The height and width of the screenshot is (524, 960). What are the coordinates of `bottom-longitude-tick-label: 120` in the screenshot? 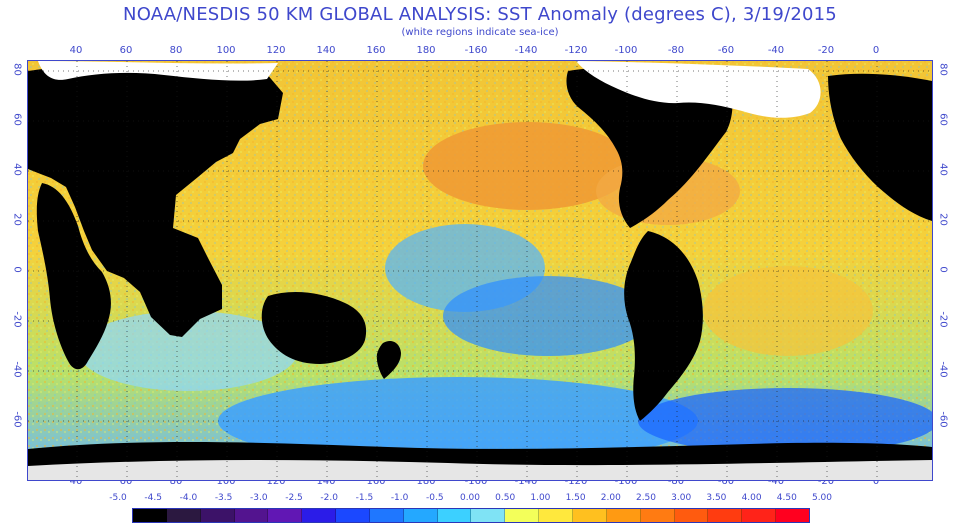 It's located at (276, 481).